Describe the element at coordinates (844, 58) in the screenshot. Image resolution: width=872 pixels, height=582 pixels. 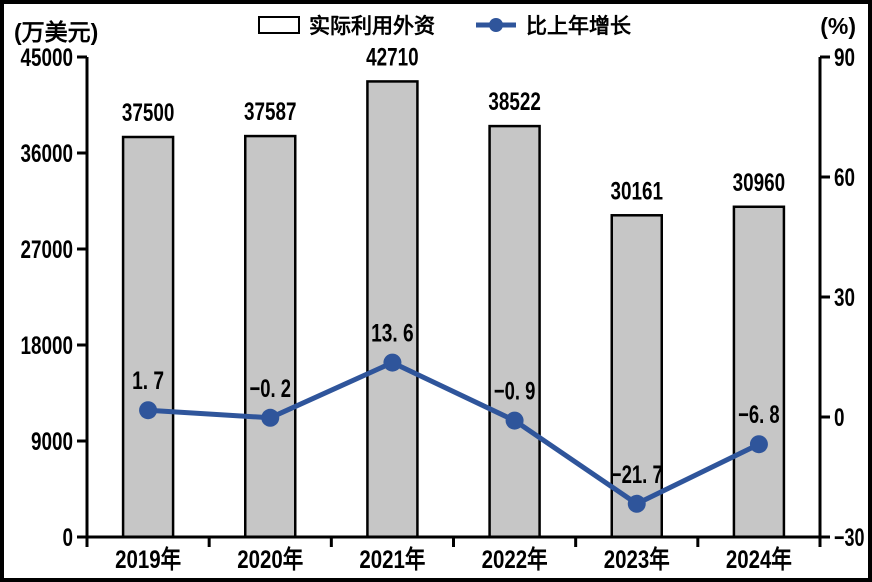
I see `right-axis-tick-label: 90` at that location.